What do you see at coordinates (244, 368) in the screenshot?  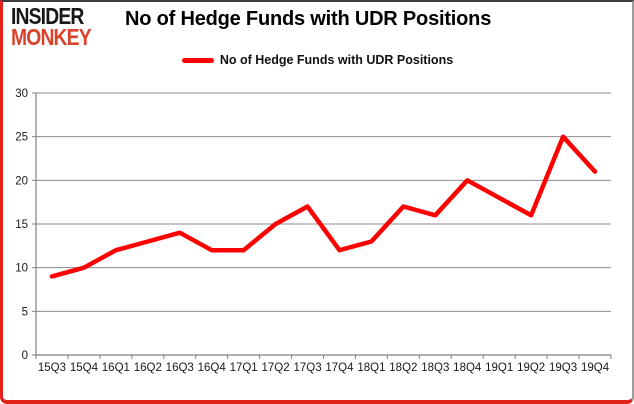 I see `x-axis-tick-label: 17Q1` at bounding box center [244, 368].